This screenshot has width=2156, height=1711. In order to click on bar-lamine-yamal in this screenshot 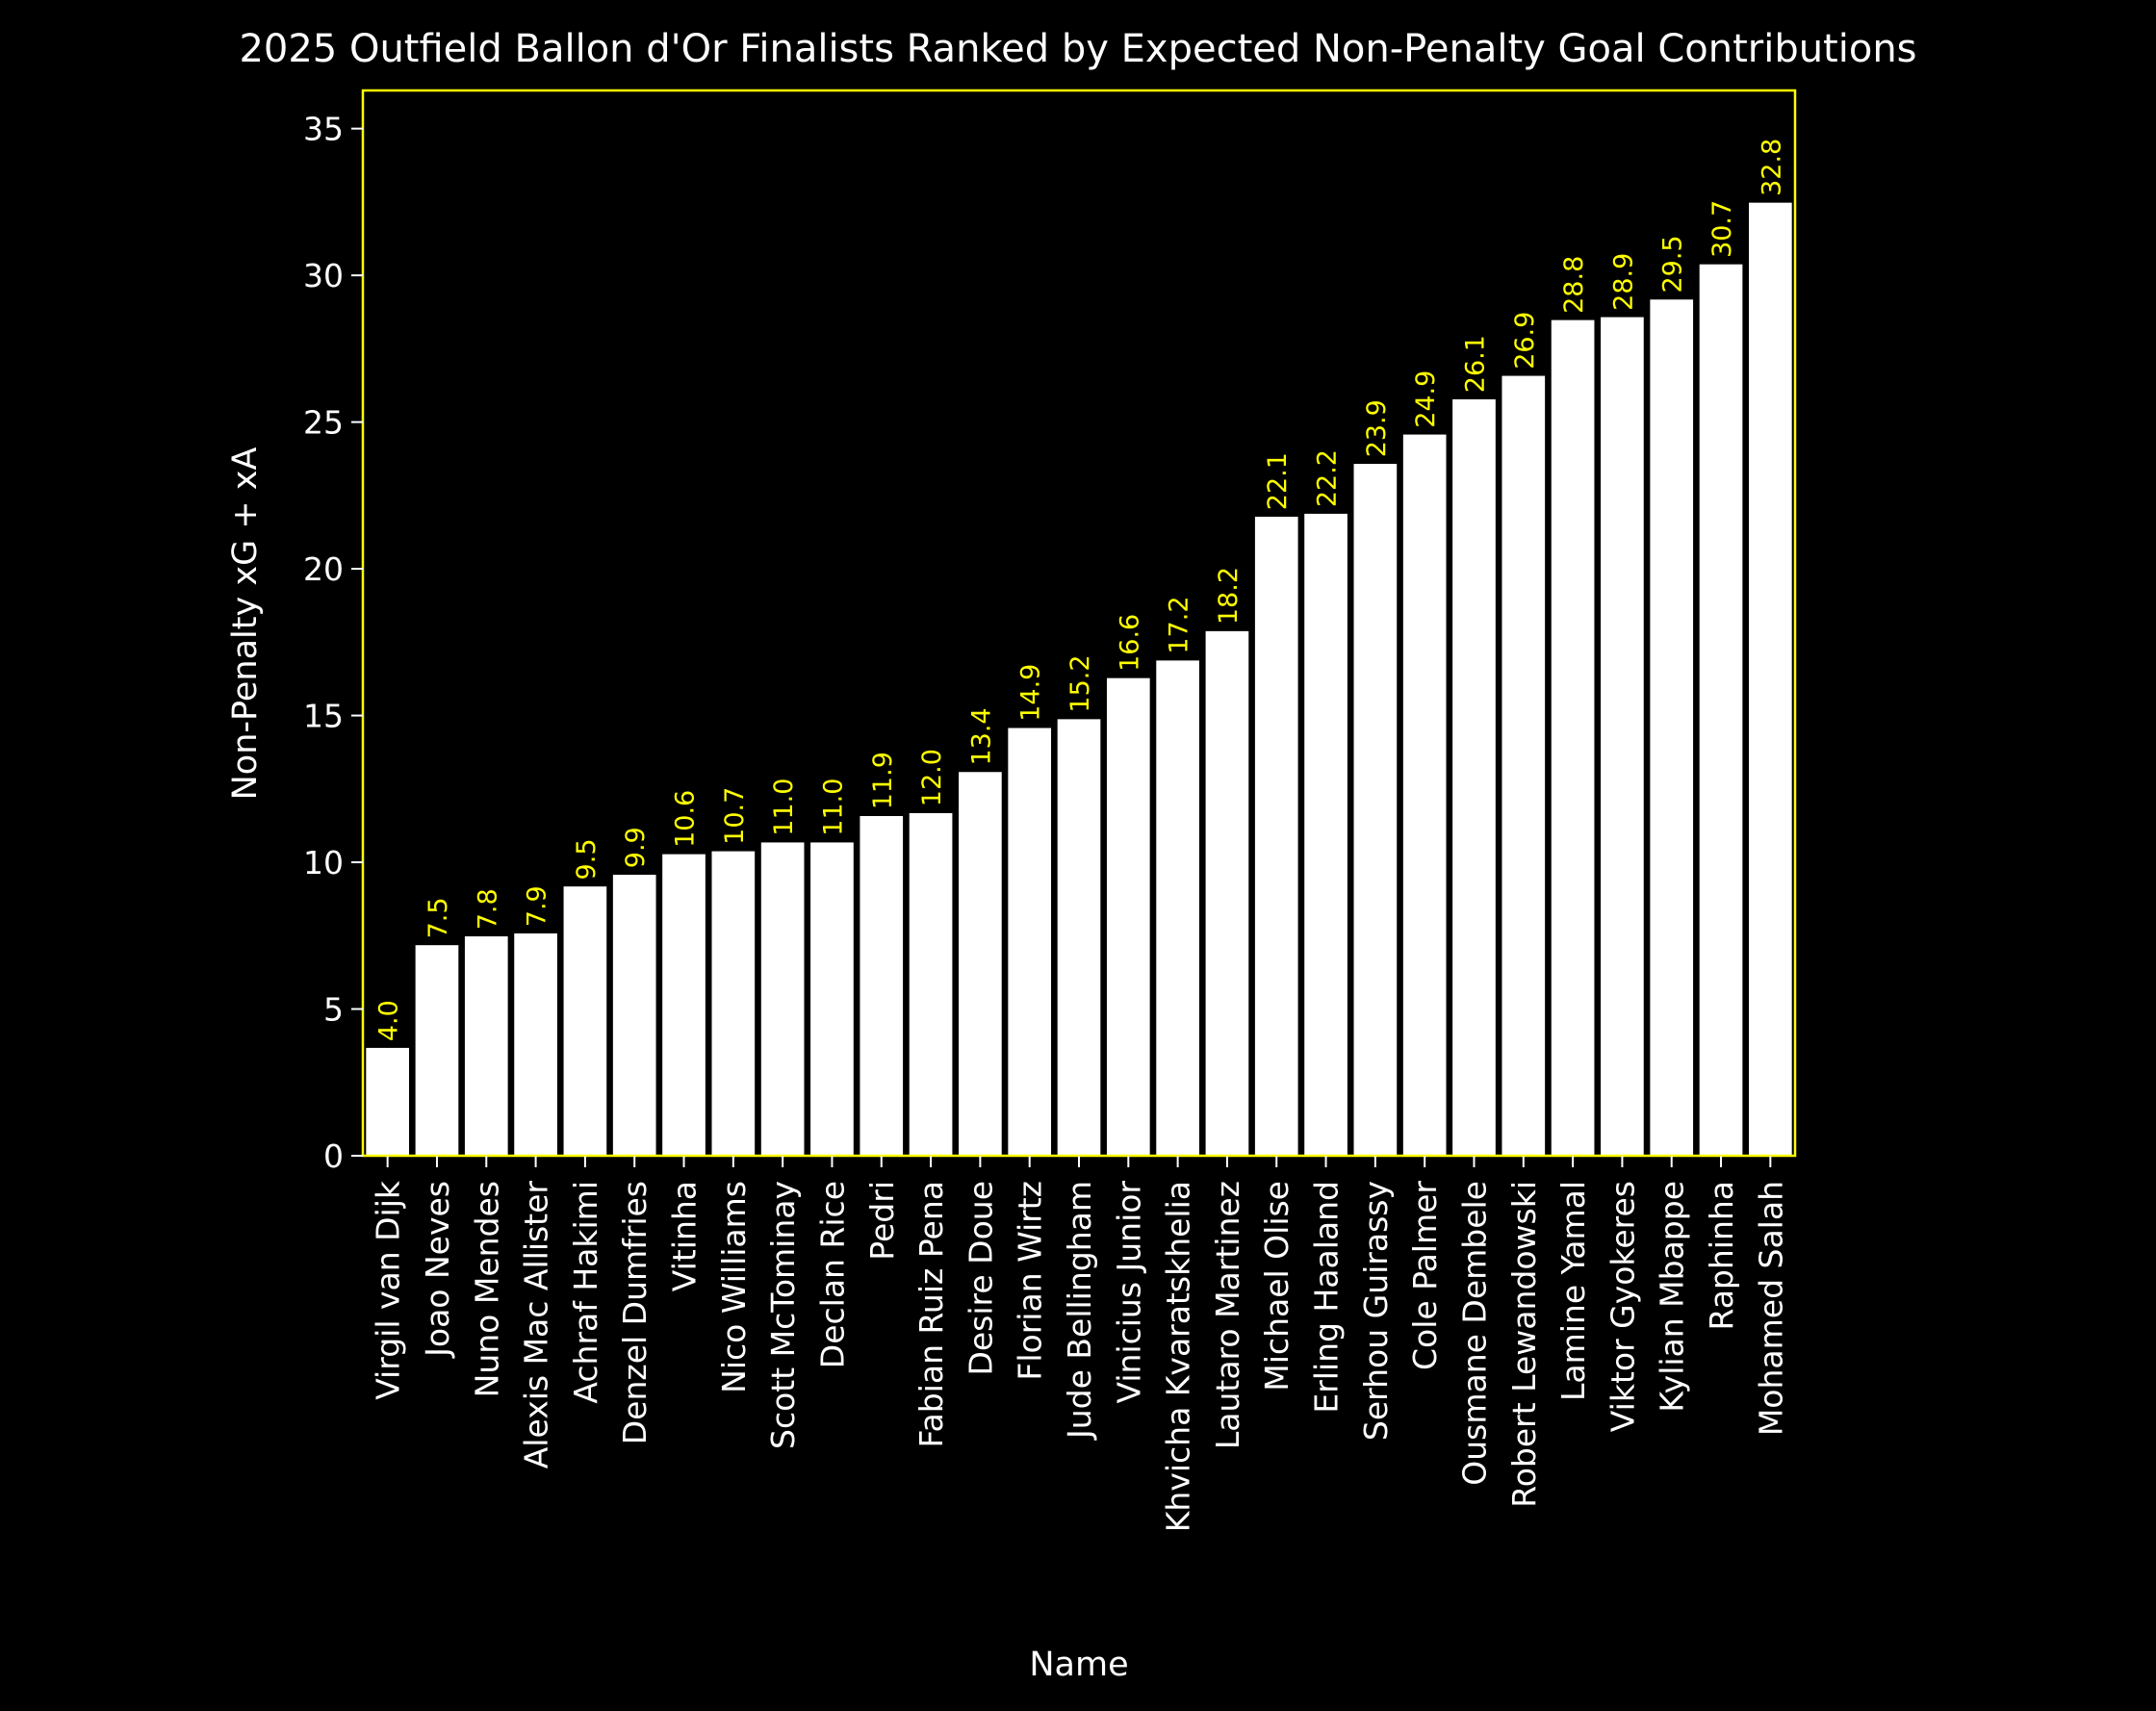, I will do `click(1573, 738)`.